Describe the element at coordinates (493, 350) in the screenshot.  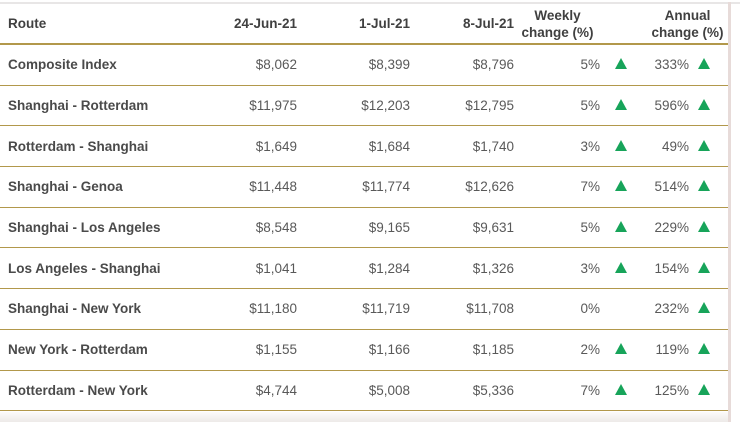
I see `rate-value: $1,185` at that location.